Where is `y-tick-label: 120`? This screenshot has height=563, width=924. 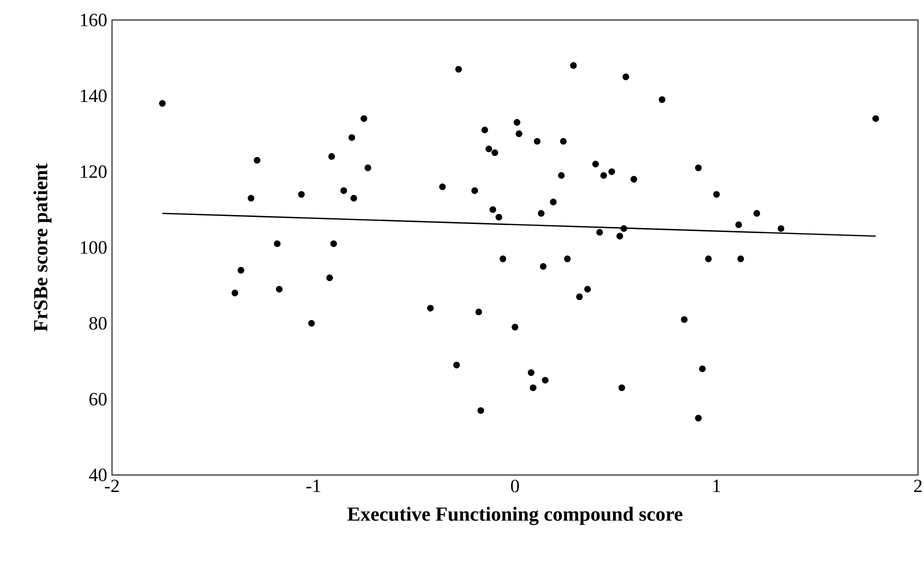
y-tick-label: 120 is located at coordinates (93, 171).